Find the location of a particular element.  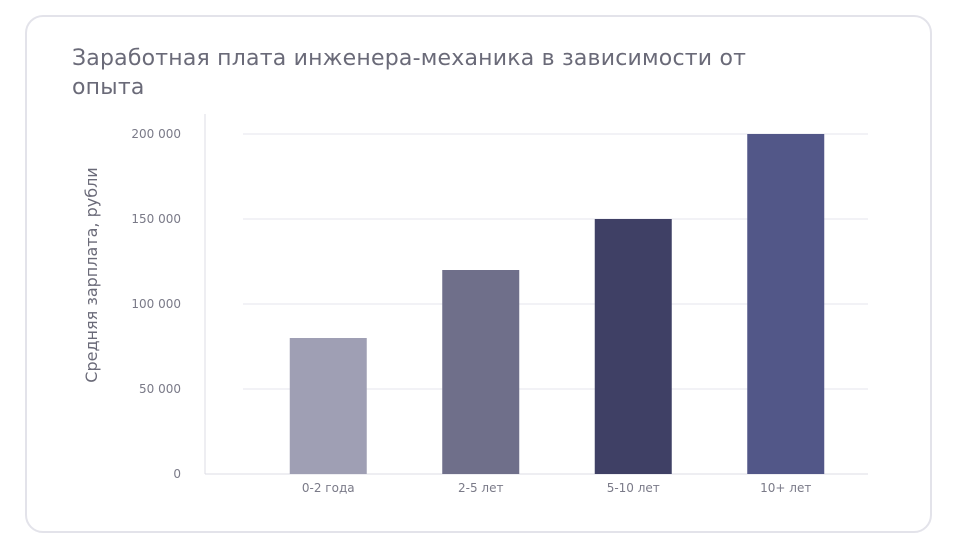

y-axis-title: Средняя зарплата, рубли is located at coordinates (91, 274).